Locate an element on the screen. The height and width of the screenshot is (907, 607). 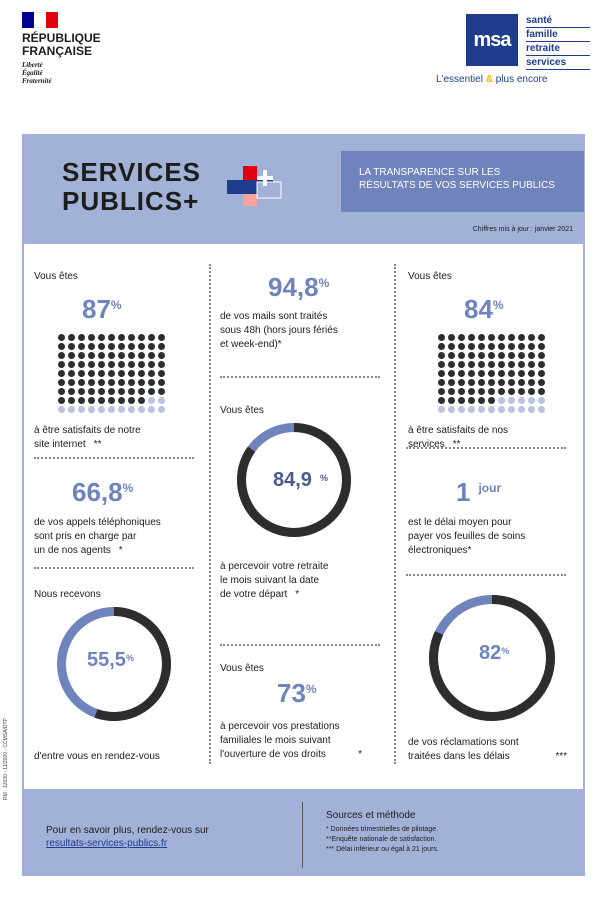
results-link: resultats-services-publics.fr is located at coordinates (107, 843).